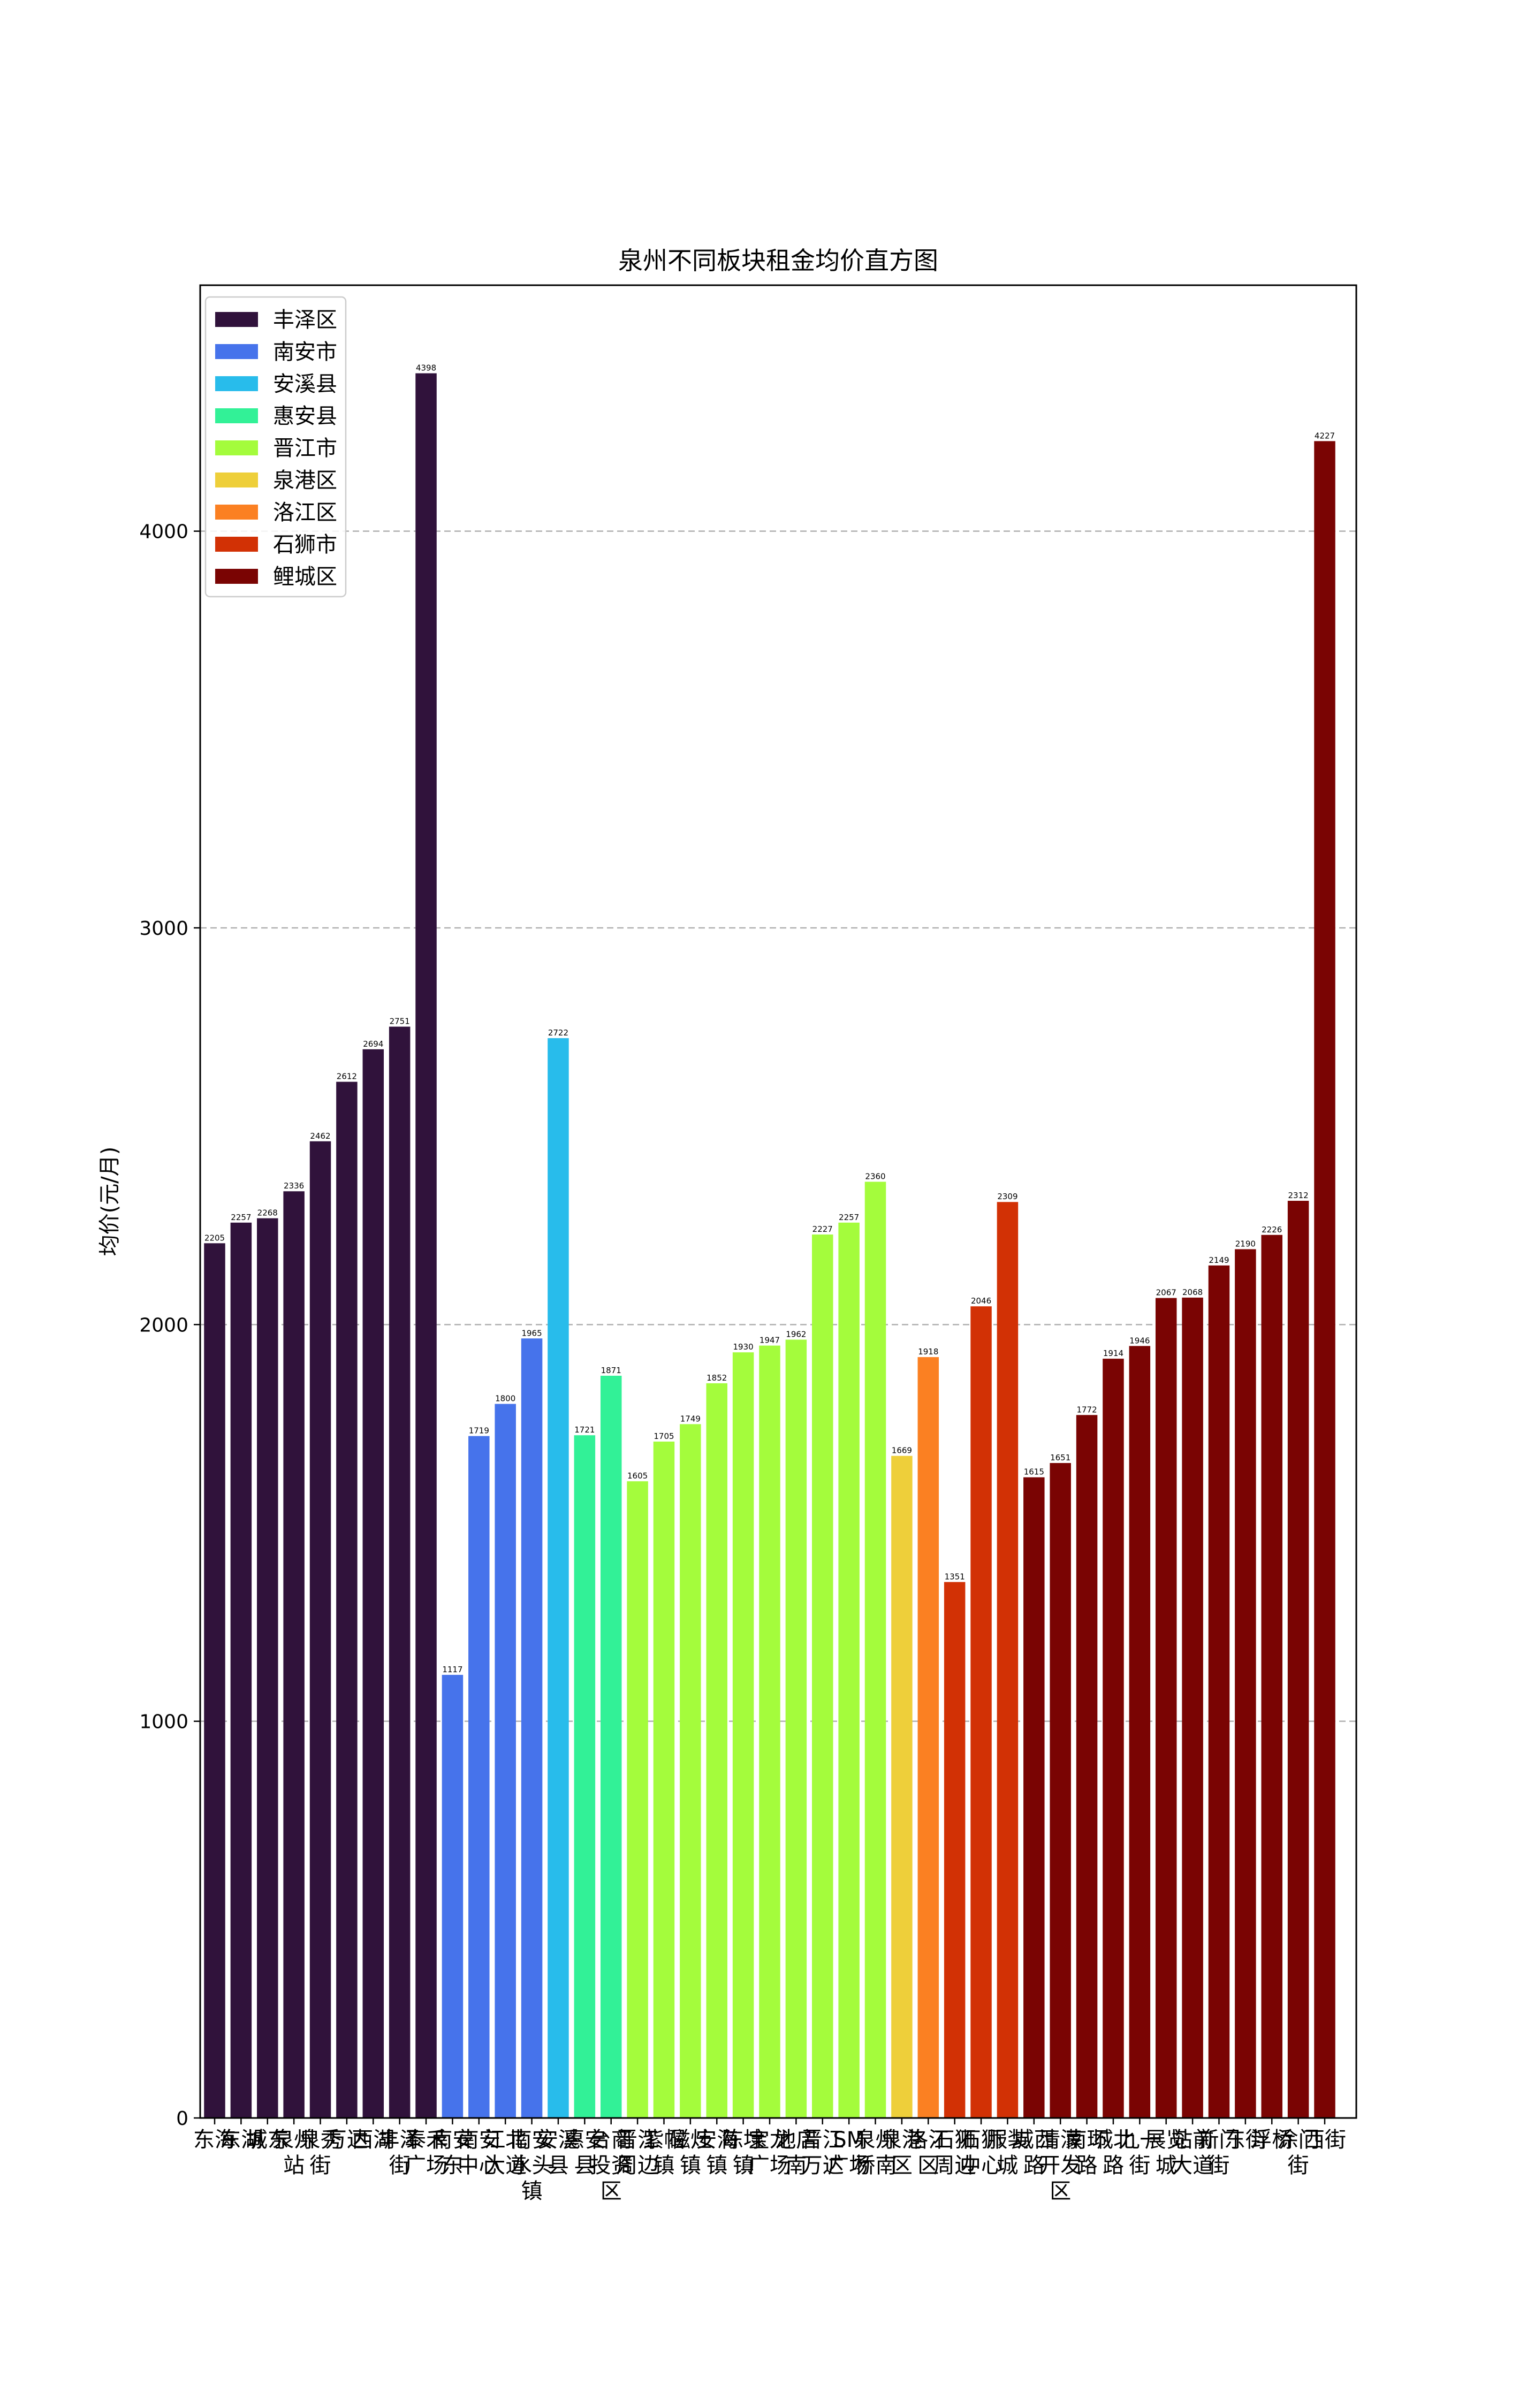 Image resolution: width=1519 pixels, height=2408 pixels. Describe the element at coordinates (902, 1451) in the screenshot. I see `bar-value-label: 1669` at that location.